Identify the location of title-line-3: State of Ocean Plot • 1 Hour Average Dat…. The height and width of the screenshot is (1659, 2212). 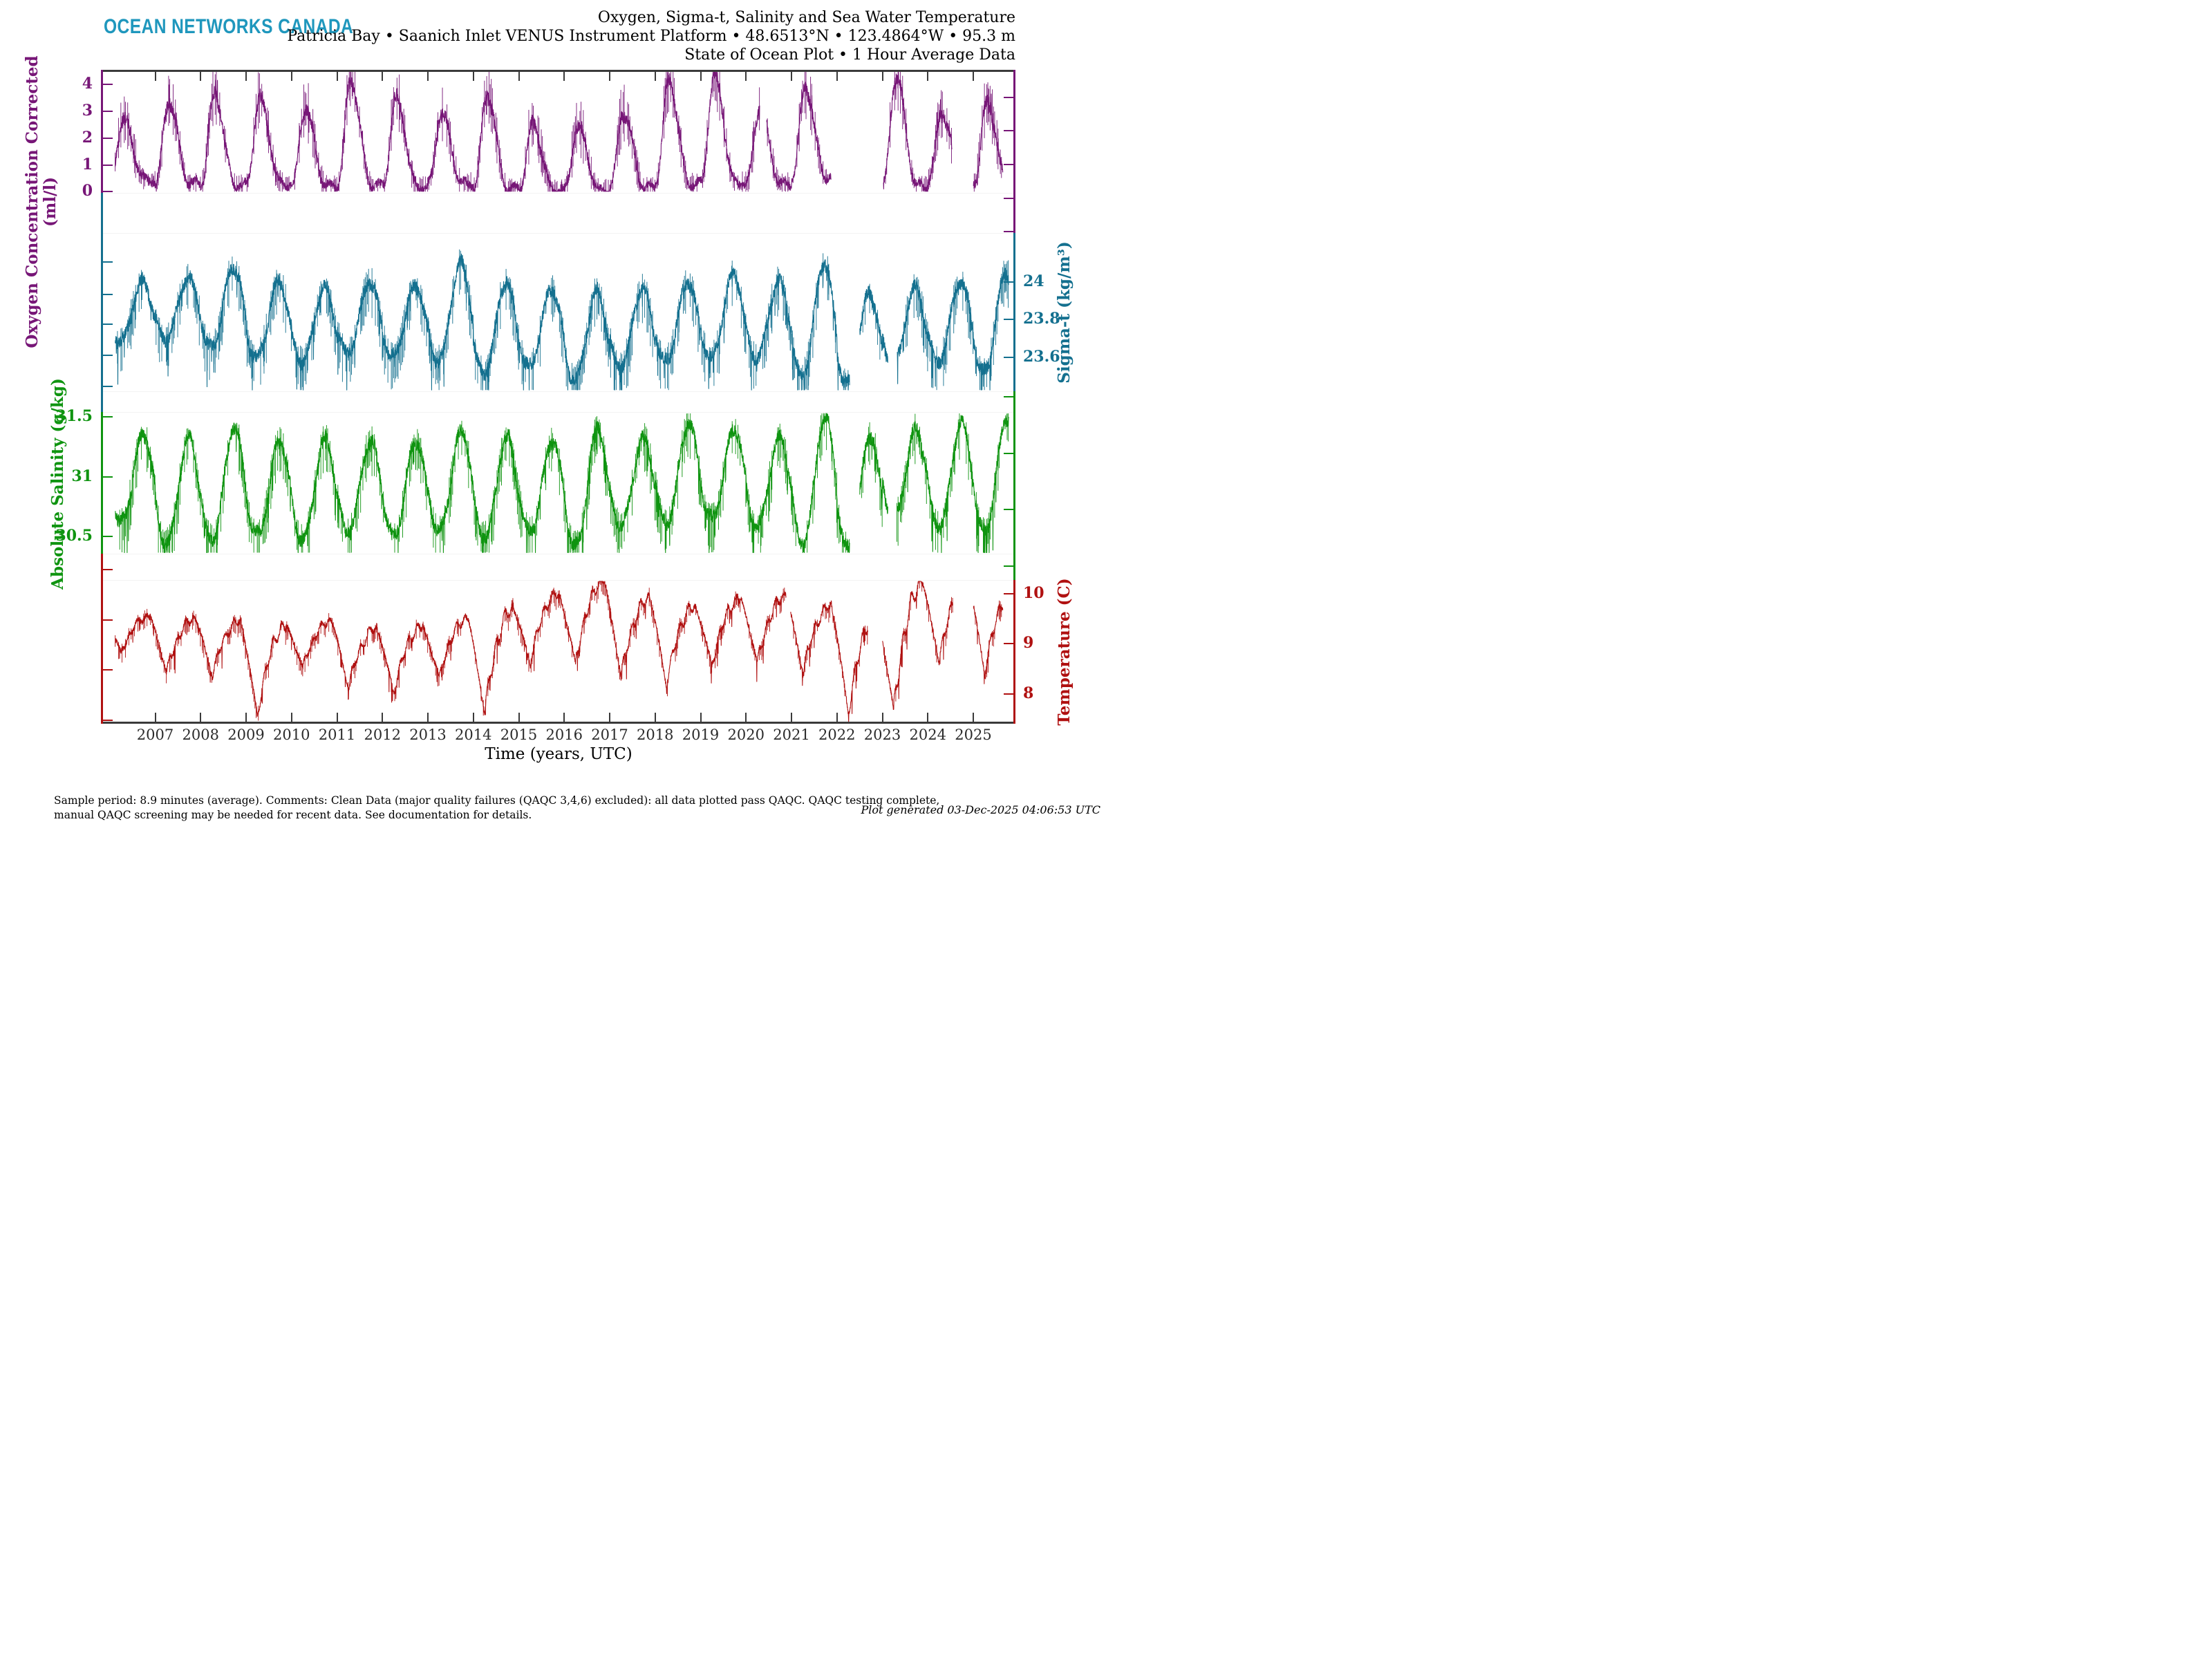
(849, 55).